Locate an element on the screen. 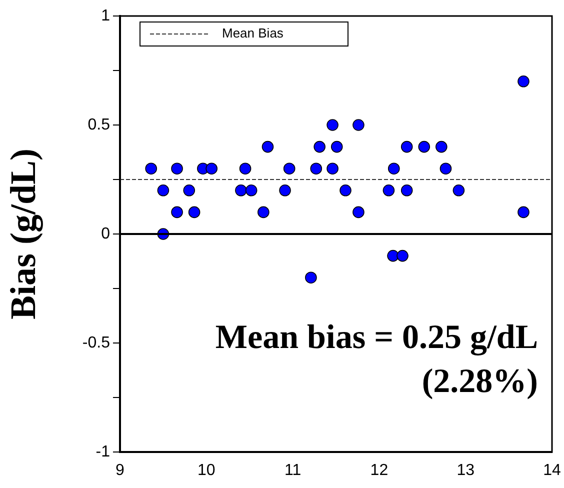 This screenshot has height=488, width=564. y-tick-label: 0.5 is located at coordinates (99, 125).